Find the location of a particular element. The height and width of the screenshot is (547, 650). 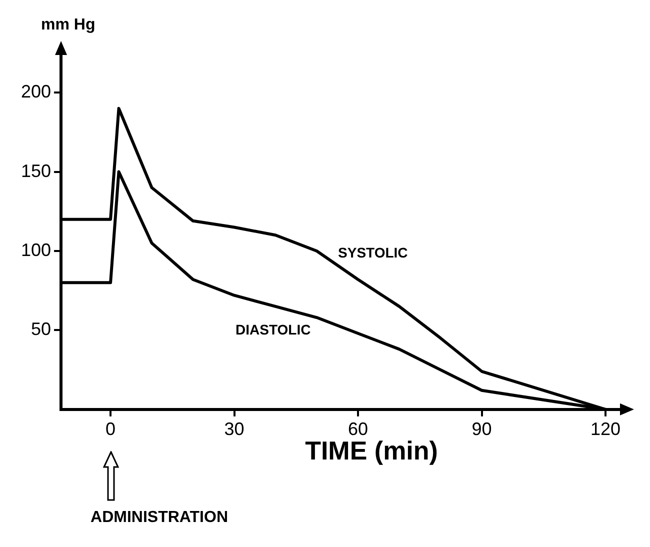

series-label: SYSTOLIC is located at coordinates (373, 252).